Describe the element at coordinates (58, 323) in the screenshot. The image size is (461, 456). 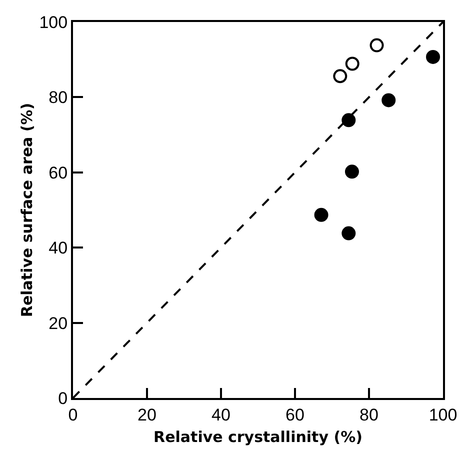
I see `y-tick-label: 20` at that location.